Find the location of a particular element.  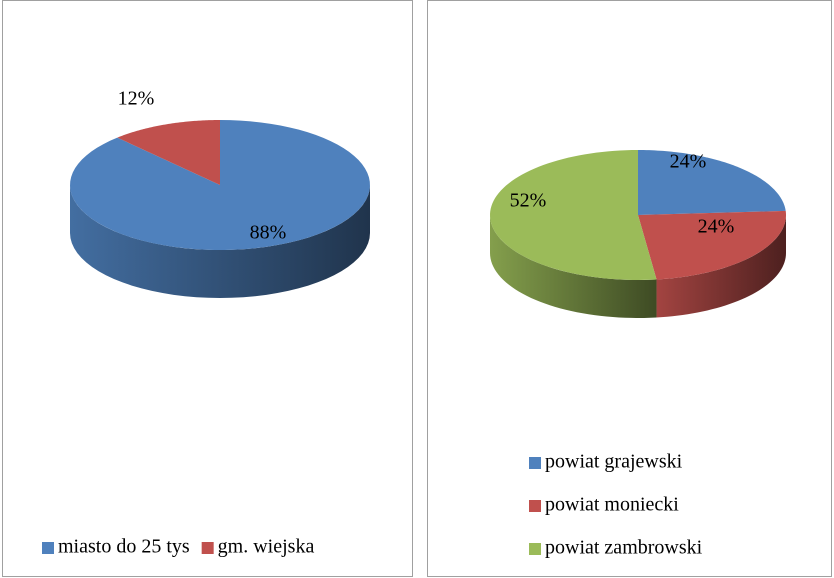

legend-label: powiat zambrowski is located at coordinates (624, 548).